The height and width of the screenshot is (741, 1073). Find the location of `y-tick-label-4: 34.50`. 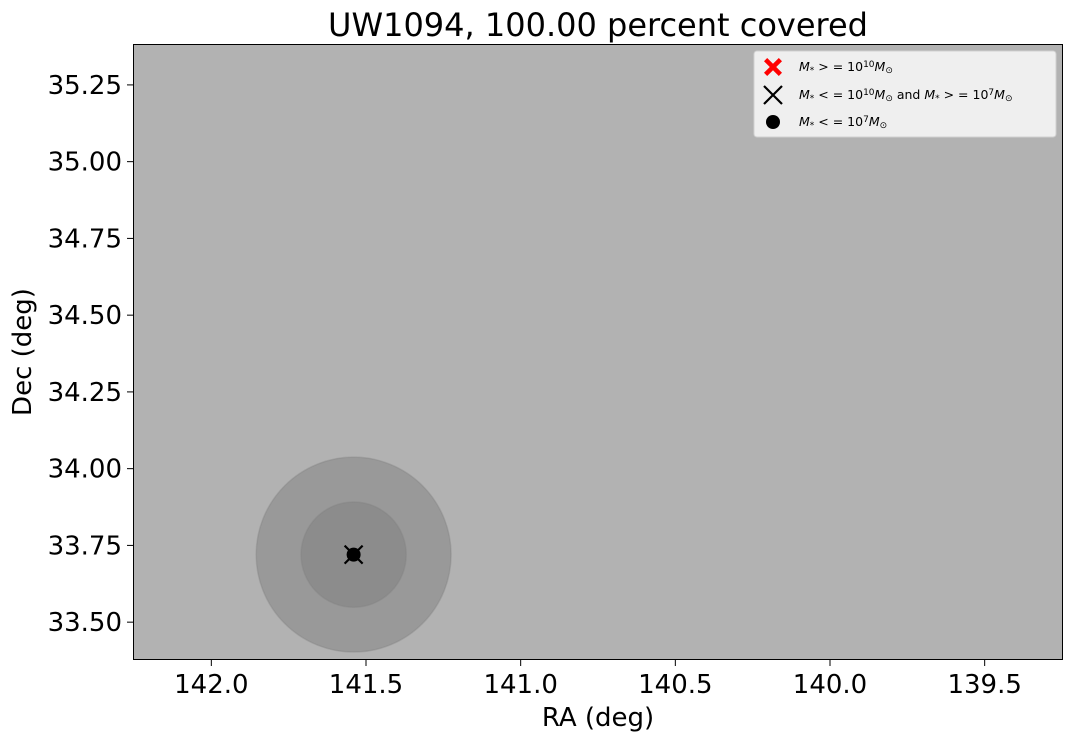

y-tick-label-4: 34.50 is located at coordinates (85, 316).